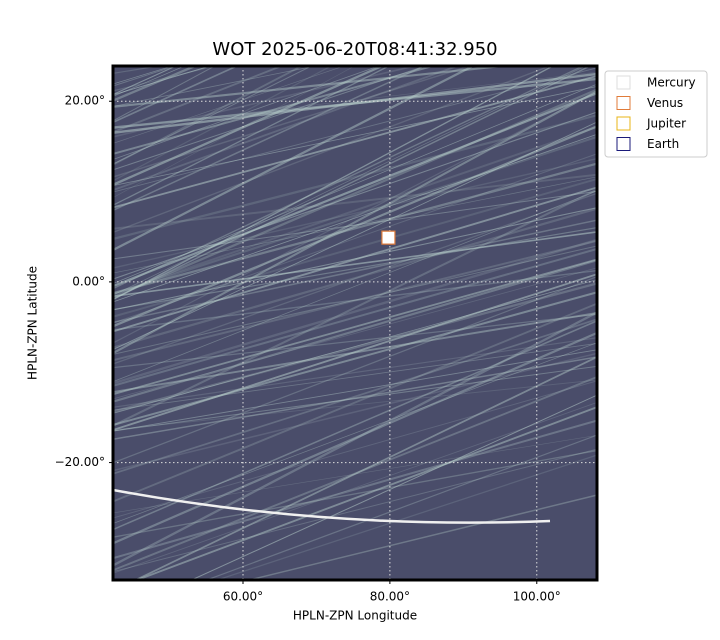 This screenshot has height=640, width=720. Describe the element at coordinates (665, 103) in the screenshot. I see `legend-label: Venus` at that location.